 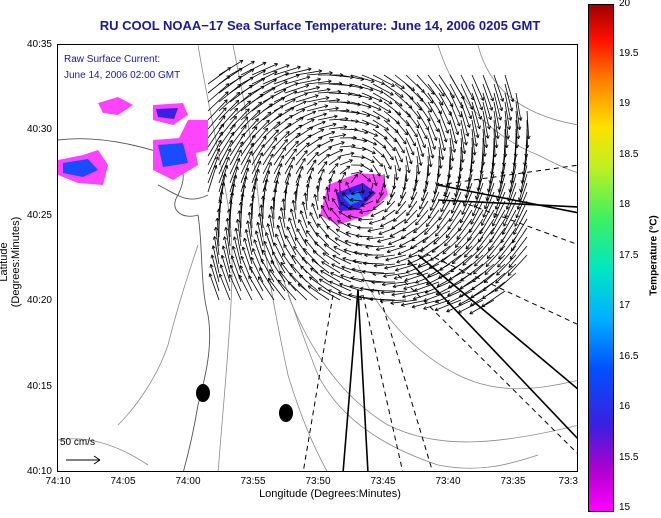 What do you see at coordinates (123, 481) in the screenshot?
I see `x-tick-label: 74:05` at bounding box center [123, 481].